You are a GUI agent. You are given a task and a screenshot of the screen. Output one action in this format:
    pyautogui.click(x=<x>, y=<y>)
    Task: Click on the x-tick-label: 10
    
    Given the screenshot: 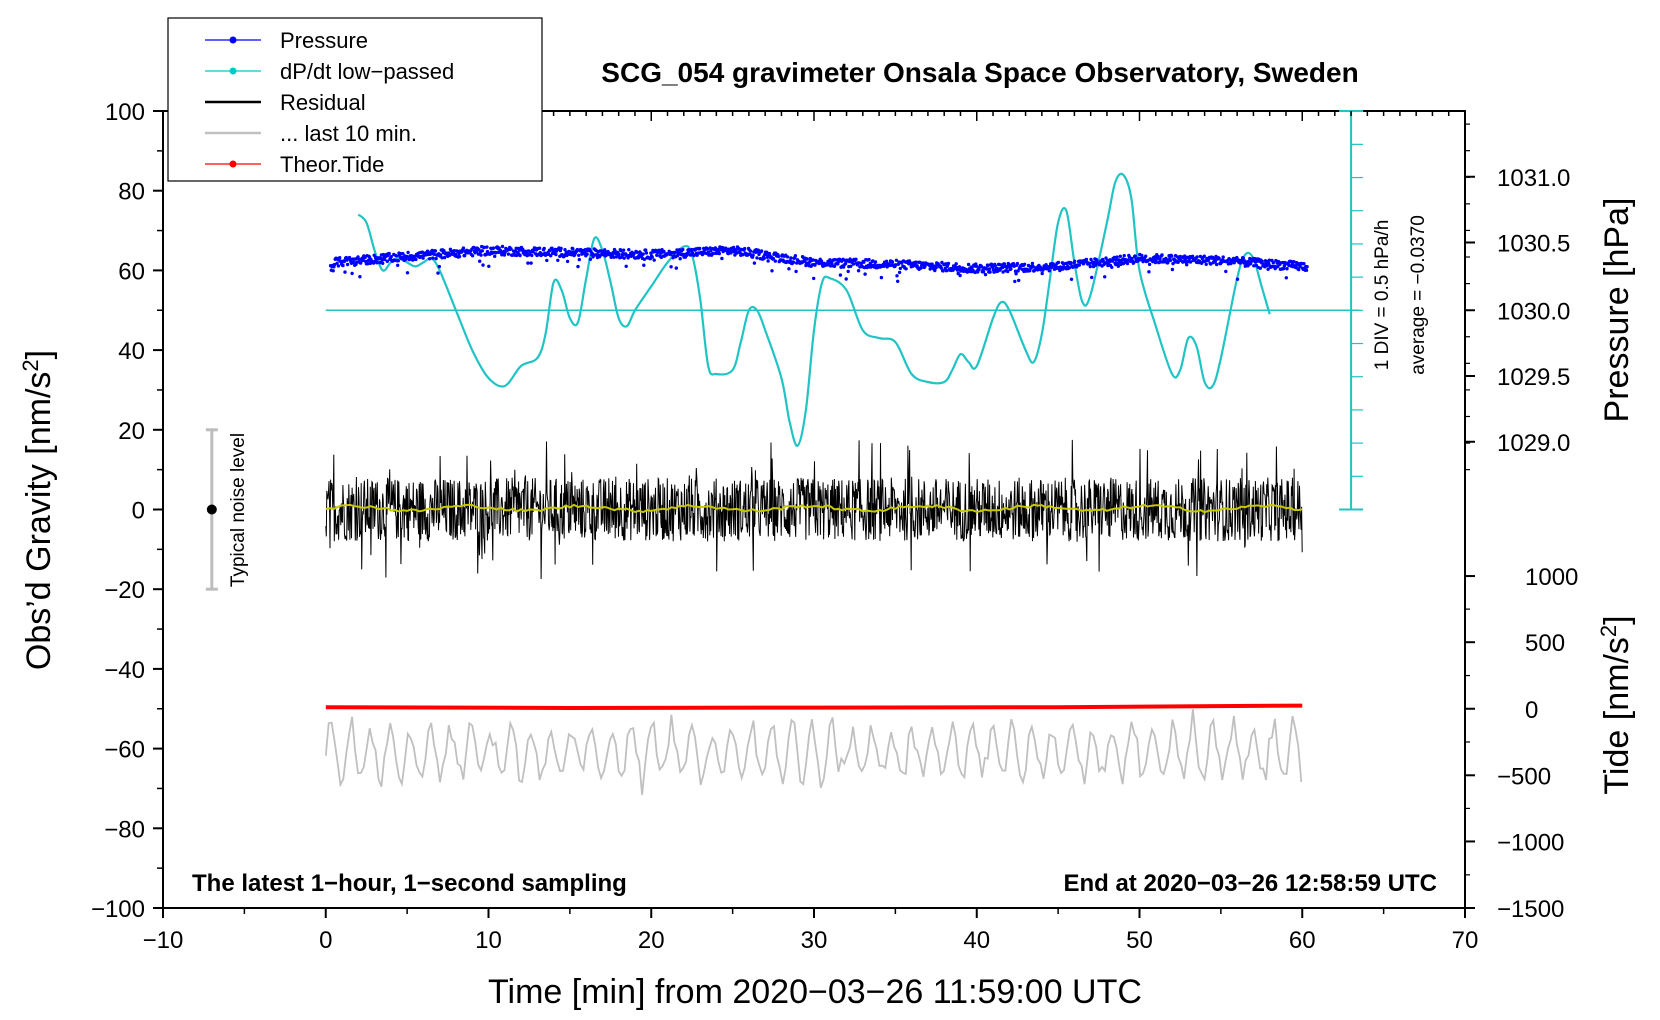 What is the action you would take?
    pyautogui.click(x=488, y=940)
    